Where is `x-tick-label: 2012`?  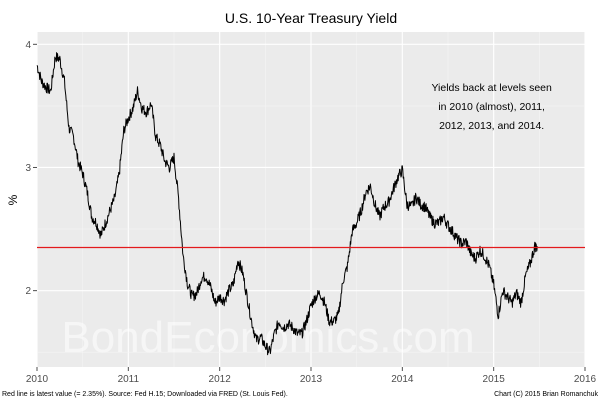
x-tick-label: 2012 is located at coordinates (220, 379).